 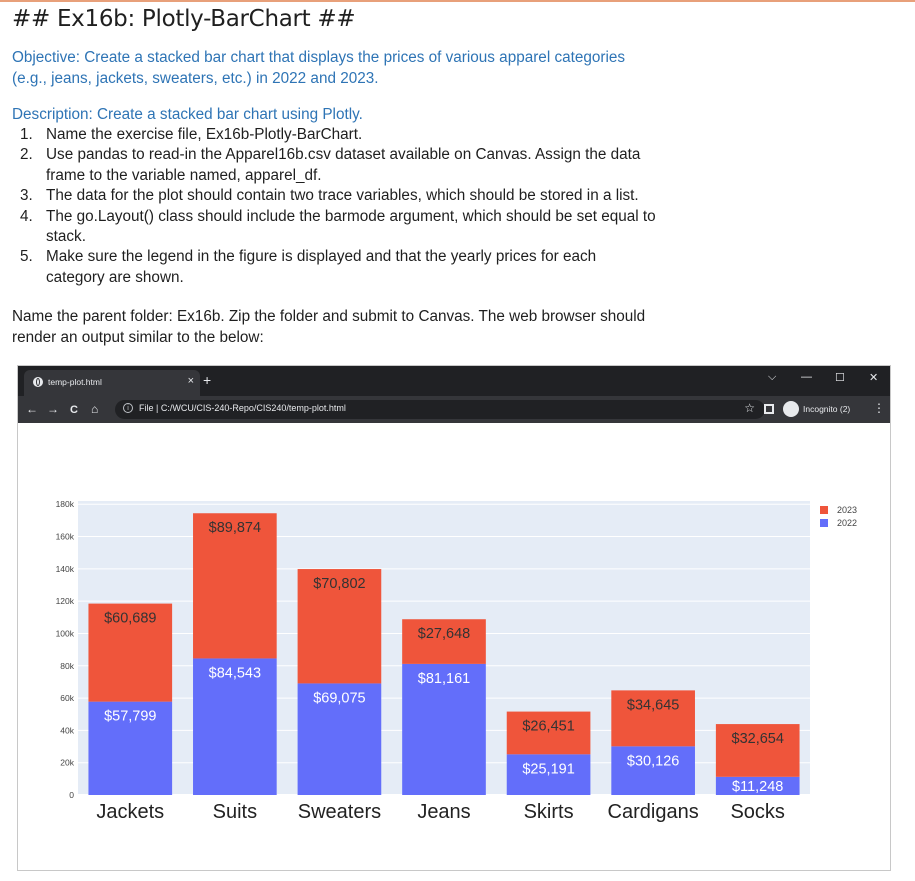 I want to click on y-tick-label: 120k, so click(x=65, y=601).